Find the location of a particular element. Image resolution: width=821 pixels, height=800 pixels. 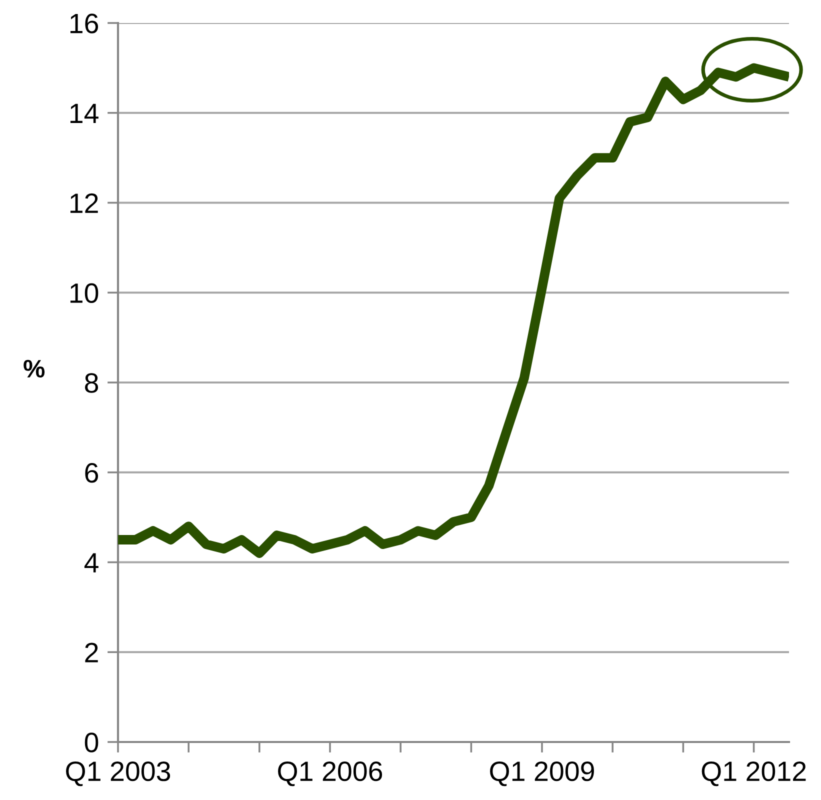

y-tick-label: 0 is located at coordinates (91, 742).